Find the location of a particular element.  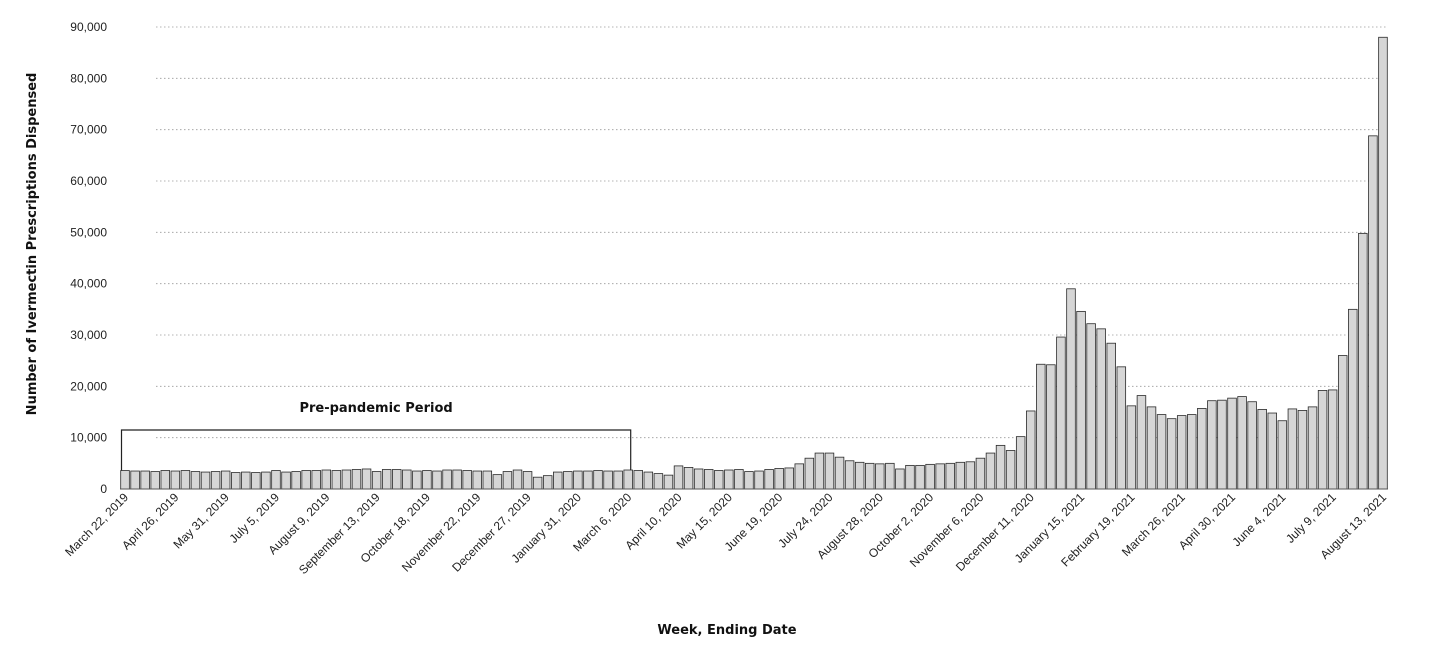

y-tick-label: 90,000 is located at coordinates (88, 27).